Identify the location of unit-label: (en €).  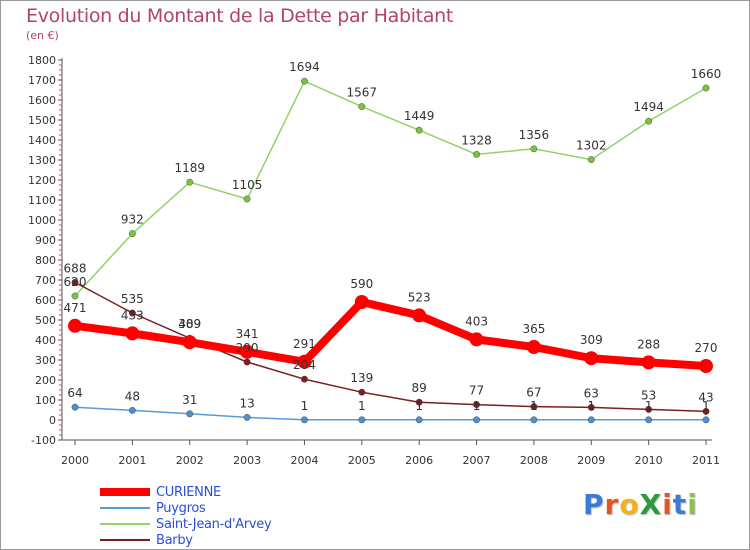
(42, 35).